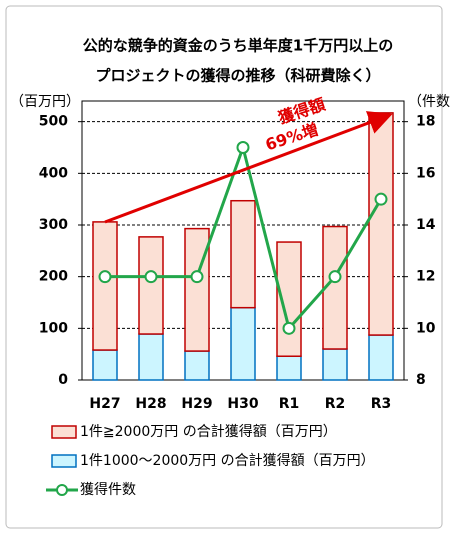 This screenshot has height=536, width=450. What do you see at coordinates (53, 122) in the screenshot?
I see `y-tick-label: 500` at bounding box center [53, 122].